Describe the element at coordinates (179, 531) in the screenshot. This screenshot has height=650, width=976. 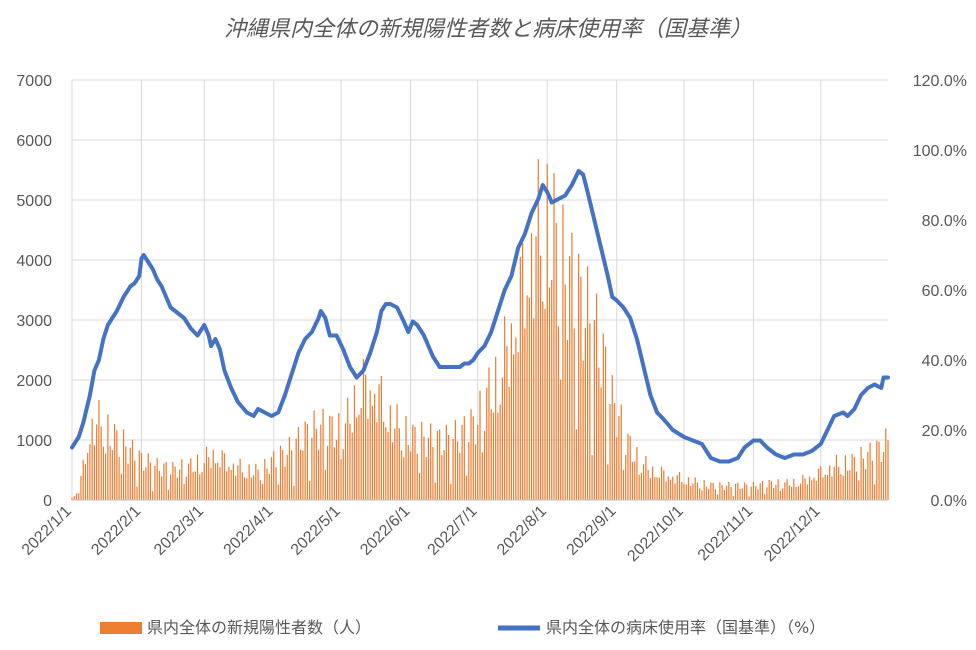
I see `x-tick-label: 2022/3/1` at that location.